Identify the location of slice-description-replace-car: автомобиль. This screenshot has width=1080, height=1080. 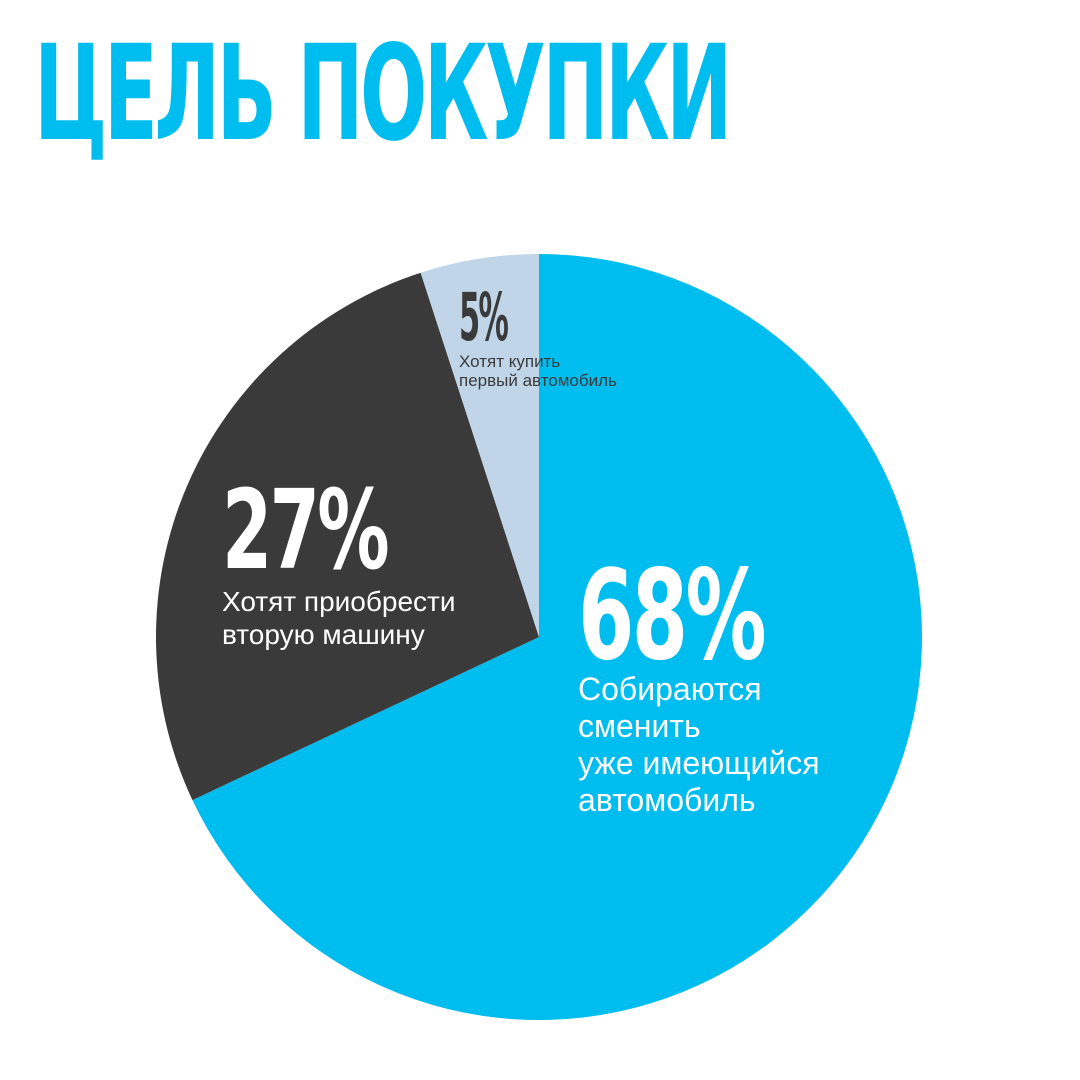
(667, 800).